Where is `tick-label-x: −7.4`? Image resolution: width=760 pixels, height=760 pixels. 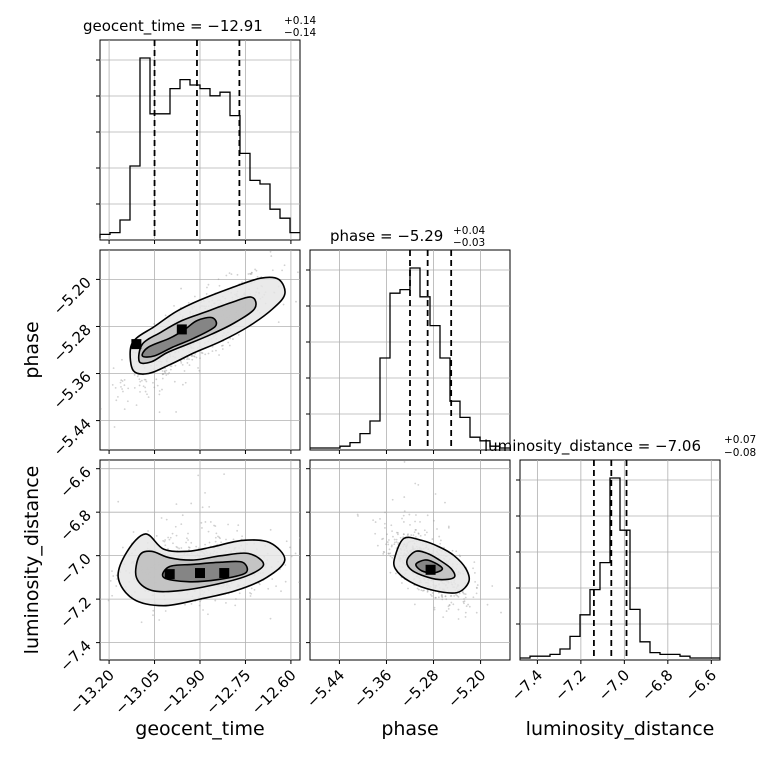 tick-label-x: −7.4 is located at coordinates (527, 685).